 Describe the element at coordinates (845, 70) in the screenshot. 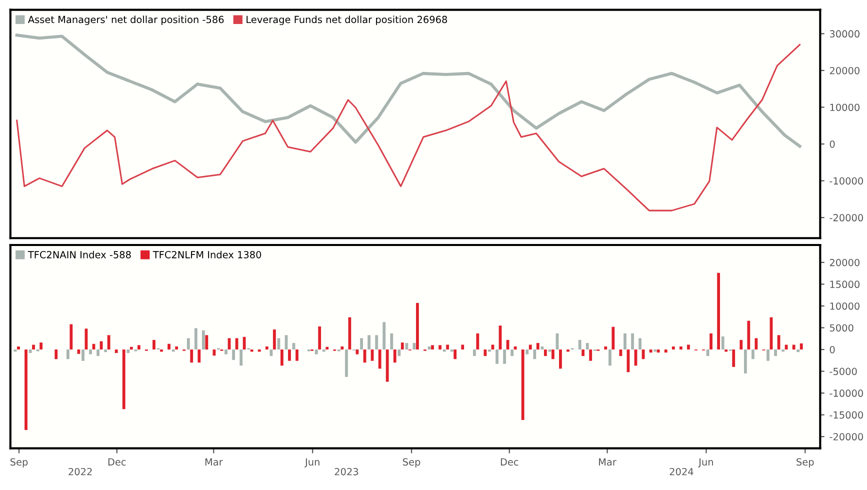

I see `y-tick-label: 20000` at that location.